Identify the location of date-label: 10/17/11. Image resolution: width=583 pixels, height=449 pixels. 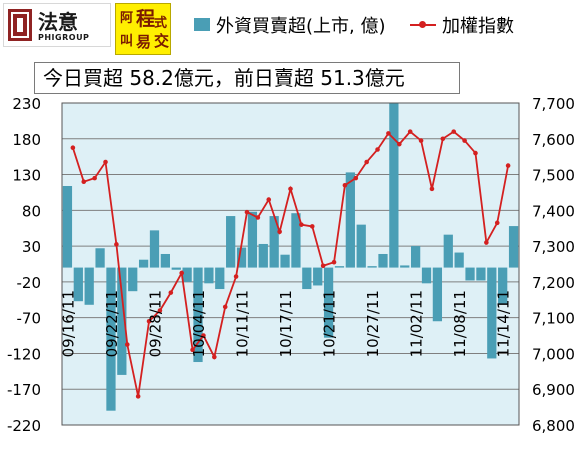
(286, 323).